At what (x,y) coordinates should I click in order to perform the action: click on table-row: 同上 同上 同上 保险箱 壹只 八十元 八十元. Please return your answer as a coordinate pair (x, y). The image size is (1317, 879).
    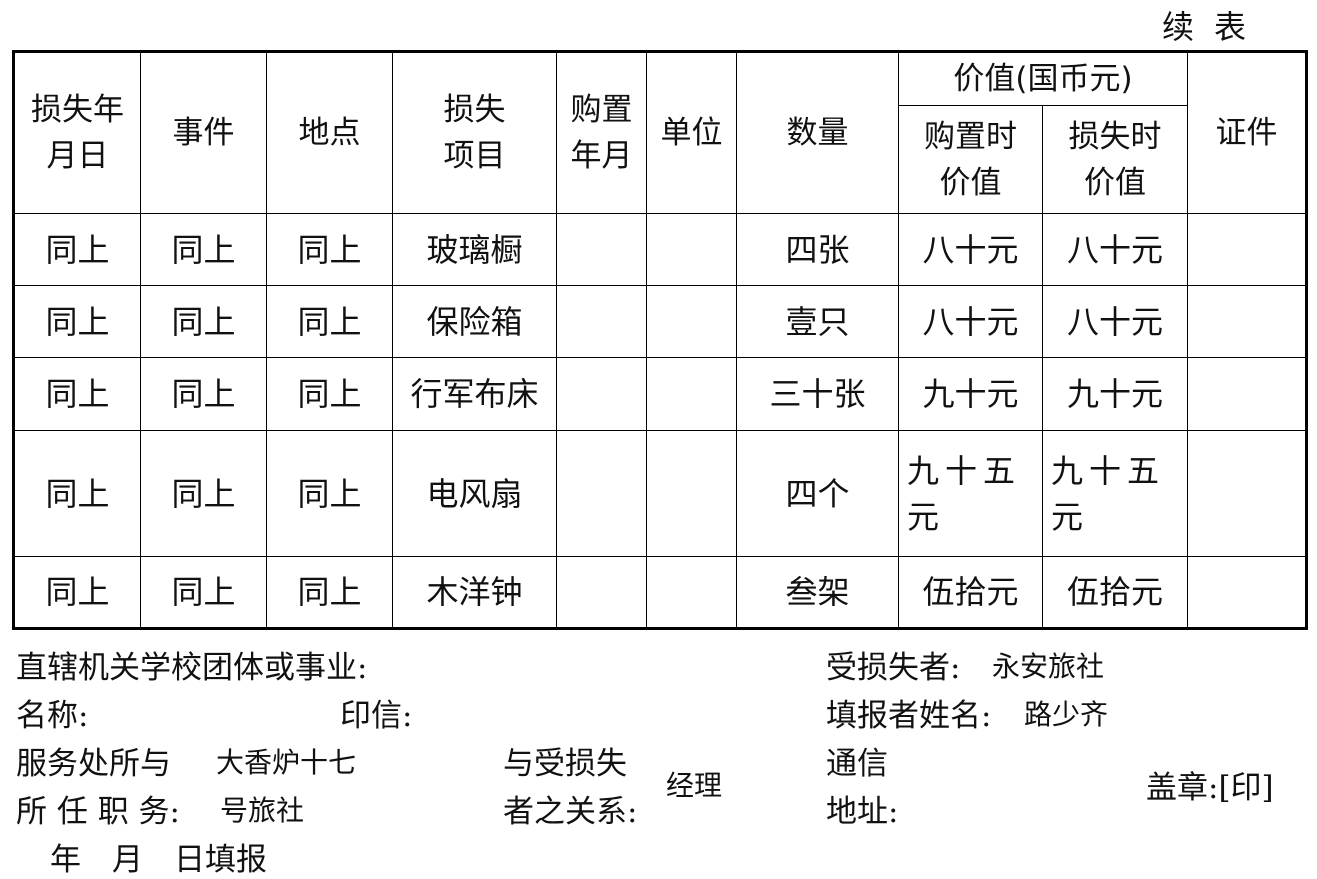
    Looking at the image, I should click on (660, 321).